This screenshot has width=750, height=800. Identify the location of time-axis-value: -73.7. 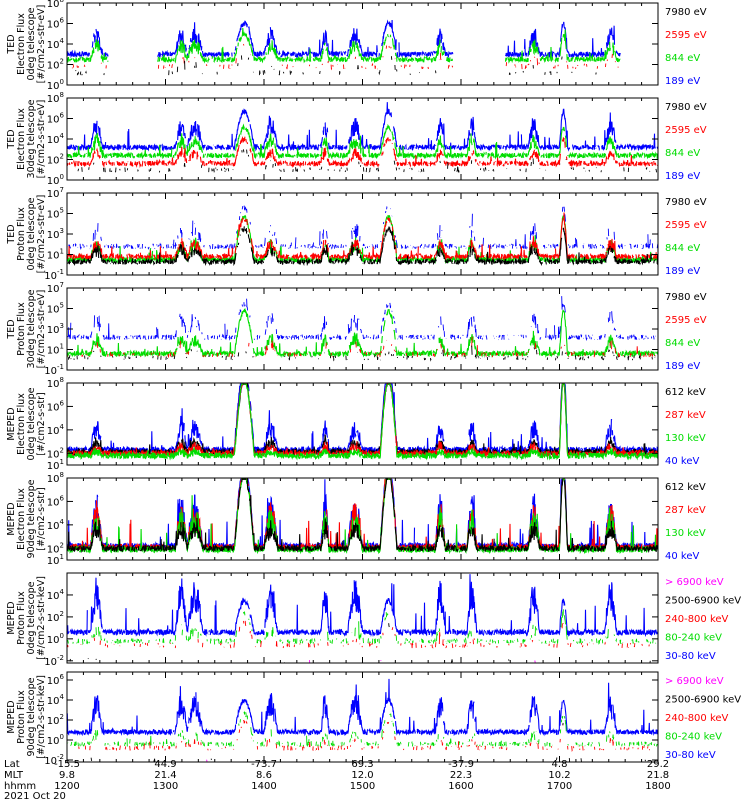
(264, 764).